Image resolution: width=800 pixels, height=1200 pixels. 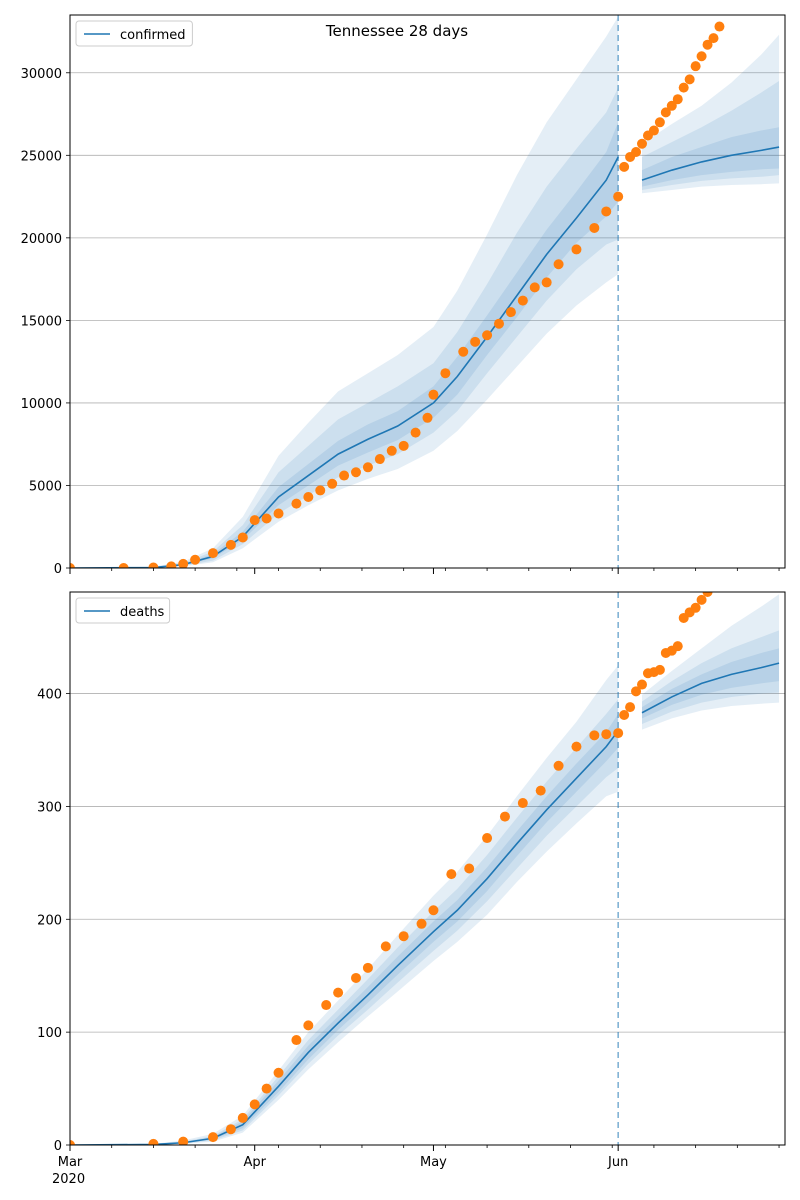 I want to click on legend-box, so click(x=123, y=610).